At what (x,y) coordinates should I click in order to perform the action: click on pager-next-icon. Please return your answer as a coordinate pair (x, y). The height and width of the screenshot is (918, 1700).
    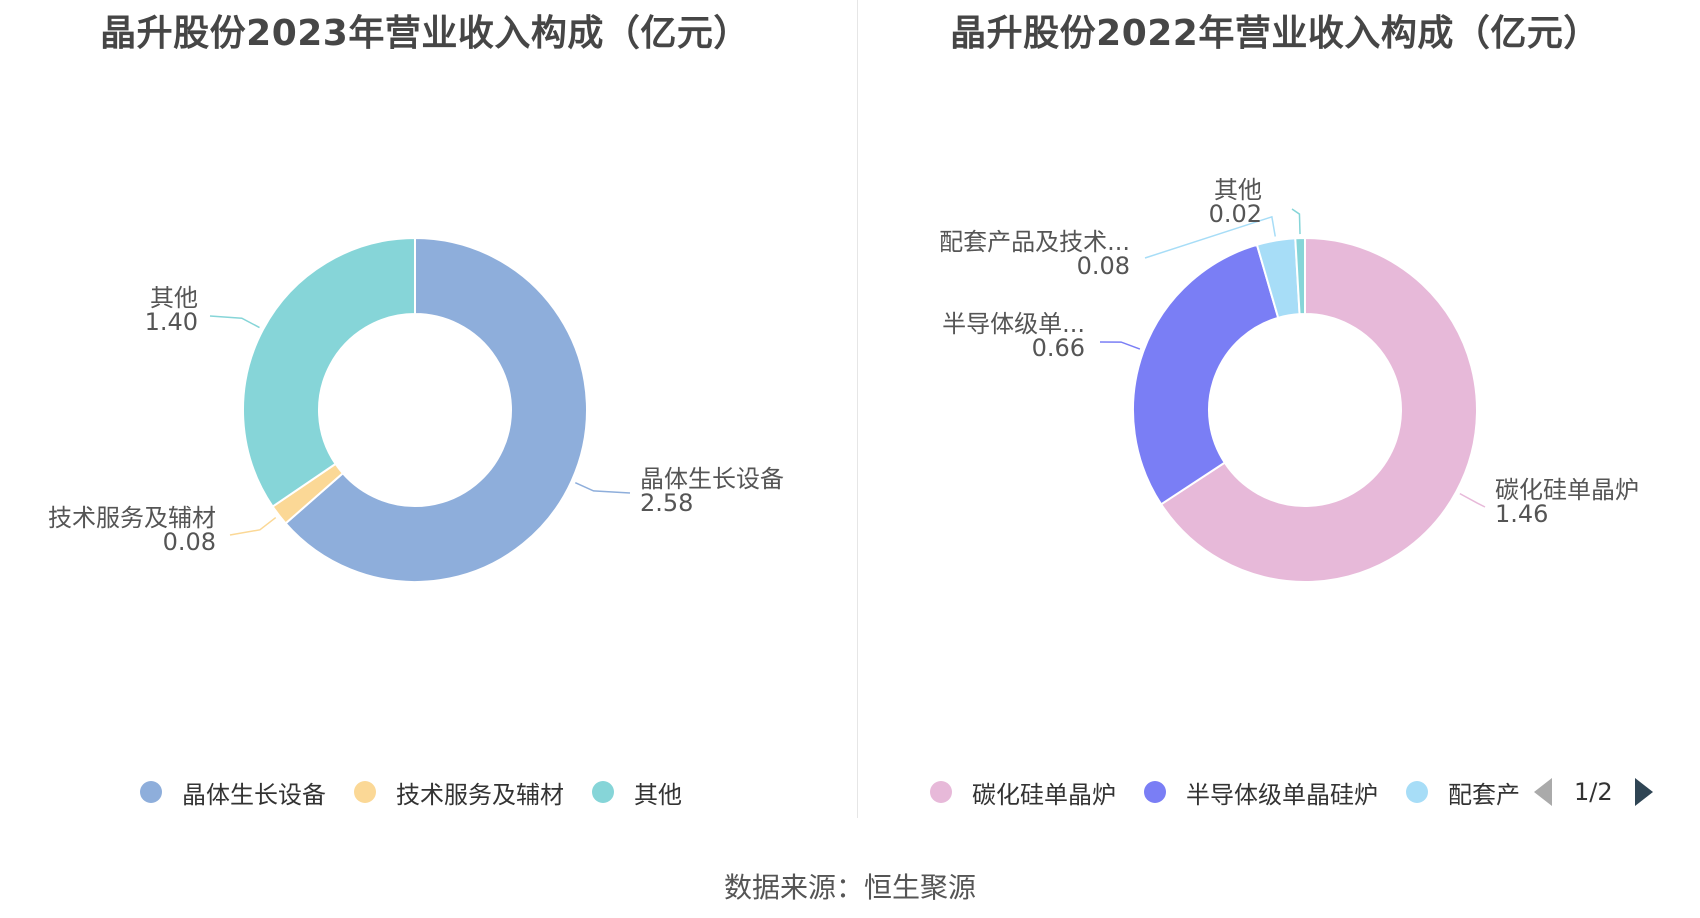
    Looking at the image, I should click on (1643, 792).